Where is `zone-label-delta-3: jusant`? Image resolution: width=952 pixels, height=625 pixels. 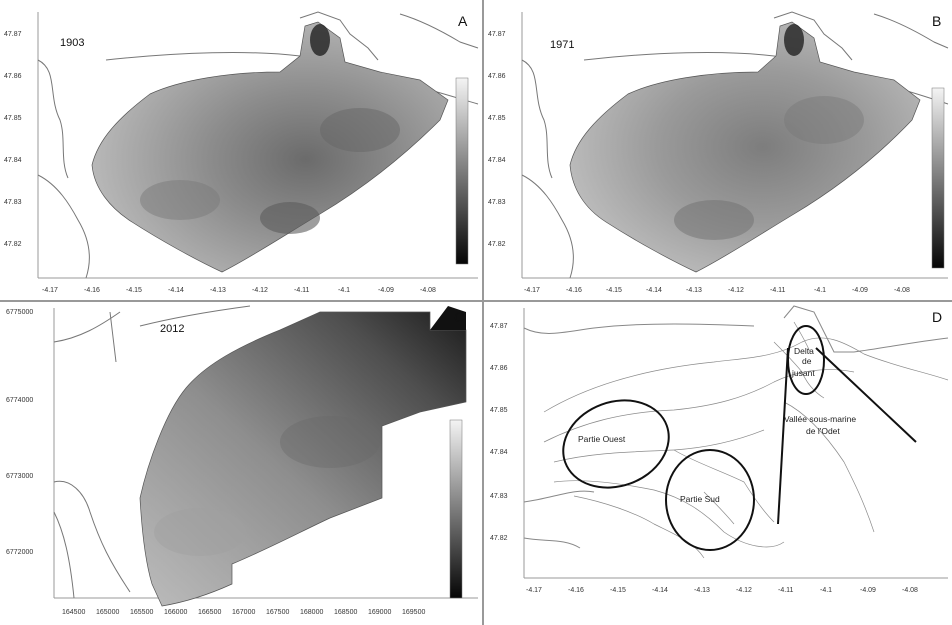
zone-label-delta-3: jusant is located at coordinates (803, 373).